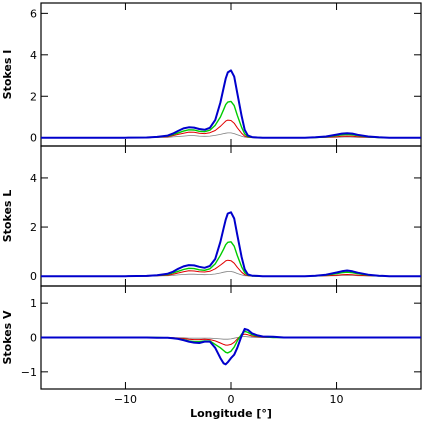 The height and width of the screenshot is (425, 423). Describe the element at coordinates (33, 13) in the screenshot. I see `y-tick-label: 6` at that location.